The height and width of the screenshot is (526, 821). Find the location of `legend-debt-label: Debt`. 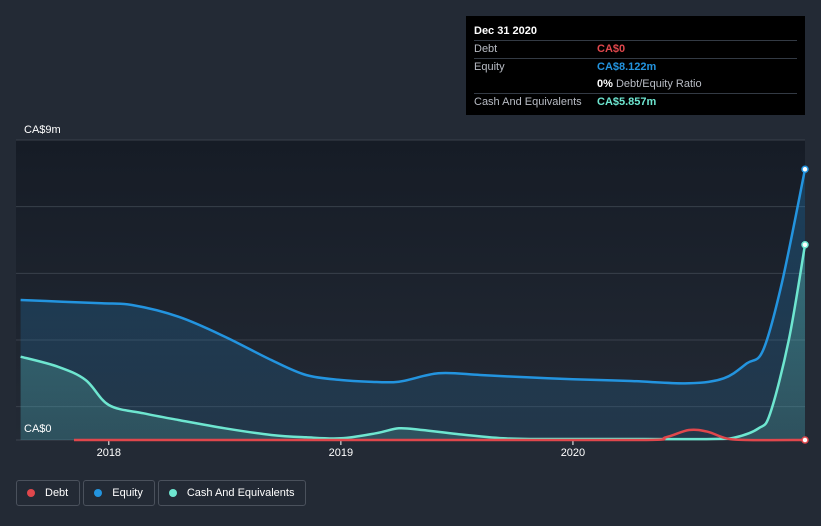

legend-debt-label: Debt is located at coordinates (57, 493).